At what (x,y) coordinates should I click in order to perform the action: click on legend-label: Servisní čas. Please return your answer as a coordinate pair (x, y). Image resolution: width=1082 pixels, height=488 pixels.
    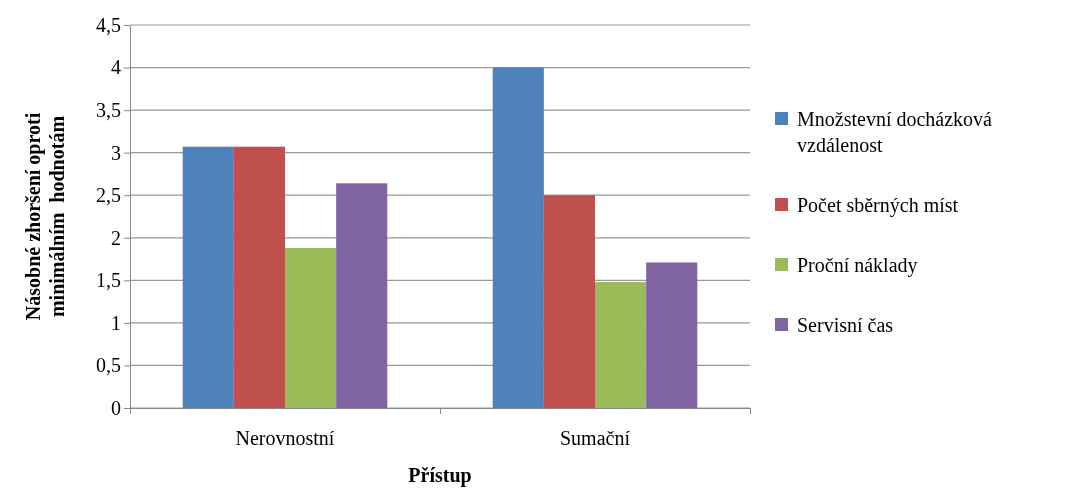
    Looking at the image, I should click on (845, 325).